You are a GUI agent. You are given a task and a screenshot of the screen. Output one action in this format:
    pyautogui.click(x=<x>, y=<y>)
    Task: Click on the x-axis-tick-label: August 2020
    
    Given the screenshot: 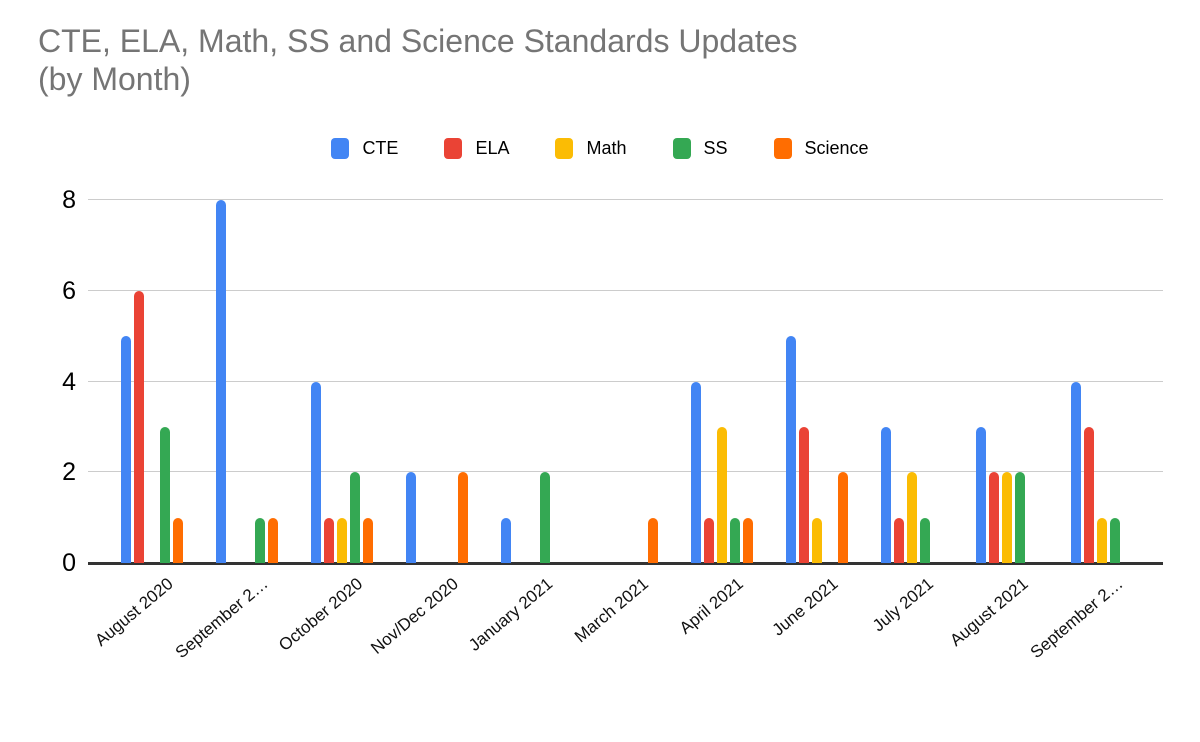 What is the action you would take?
    pyautogui.click(x=134, y=612)
    